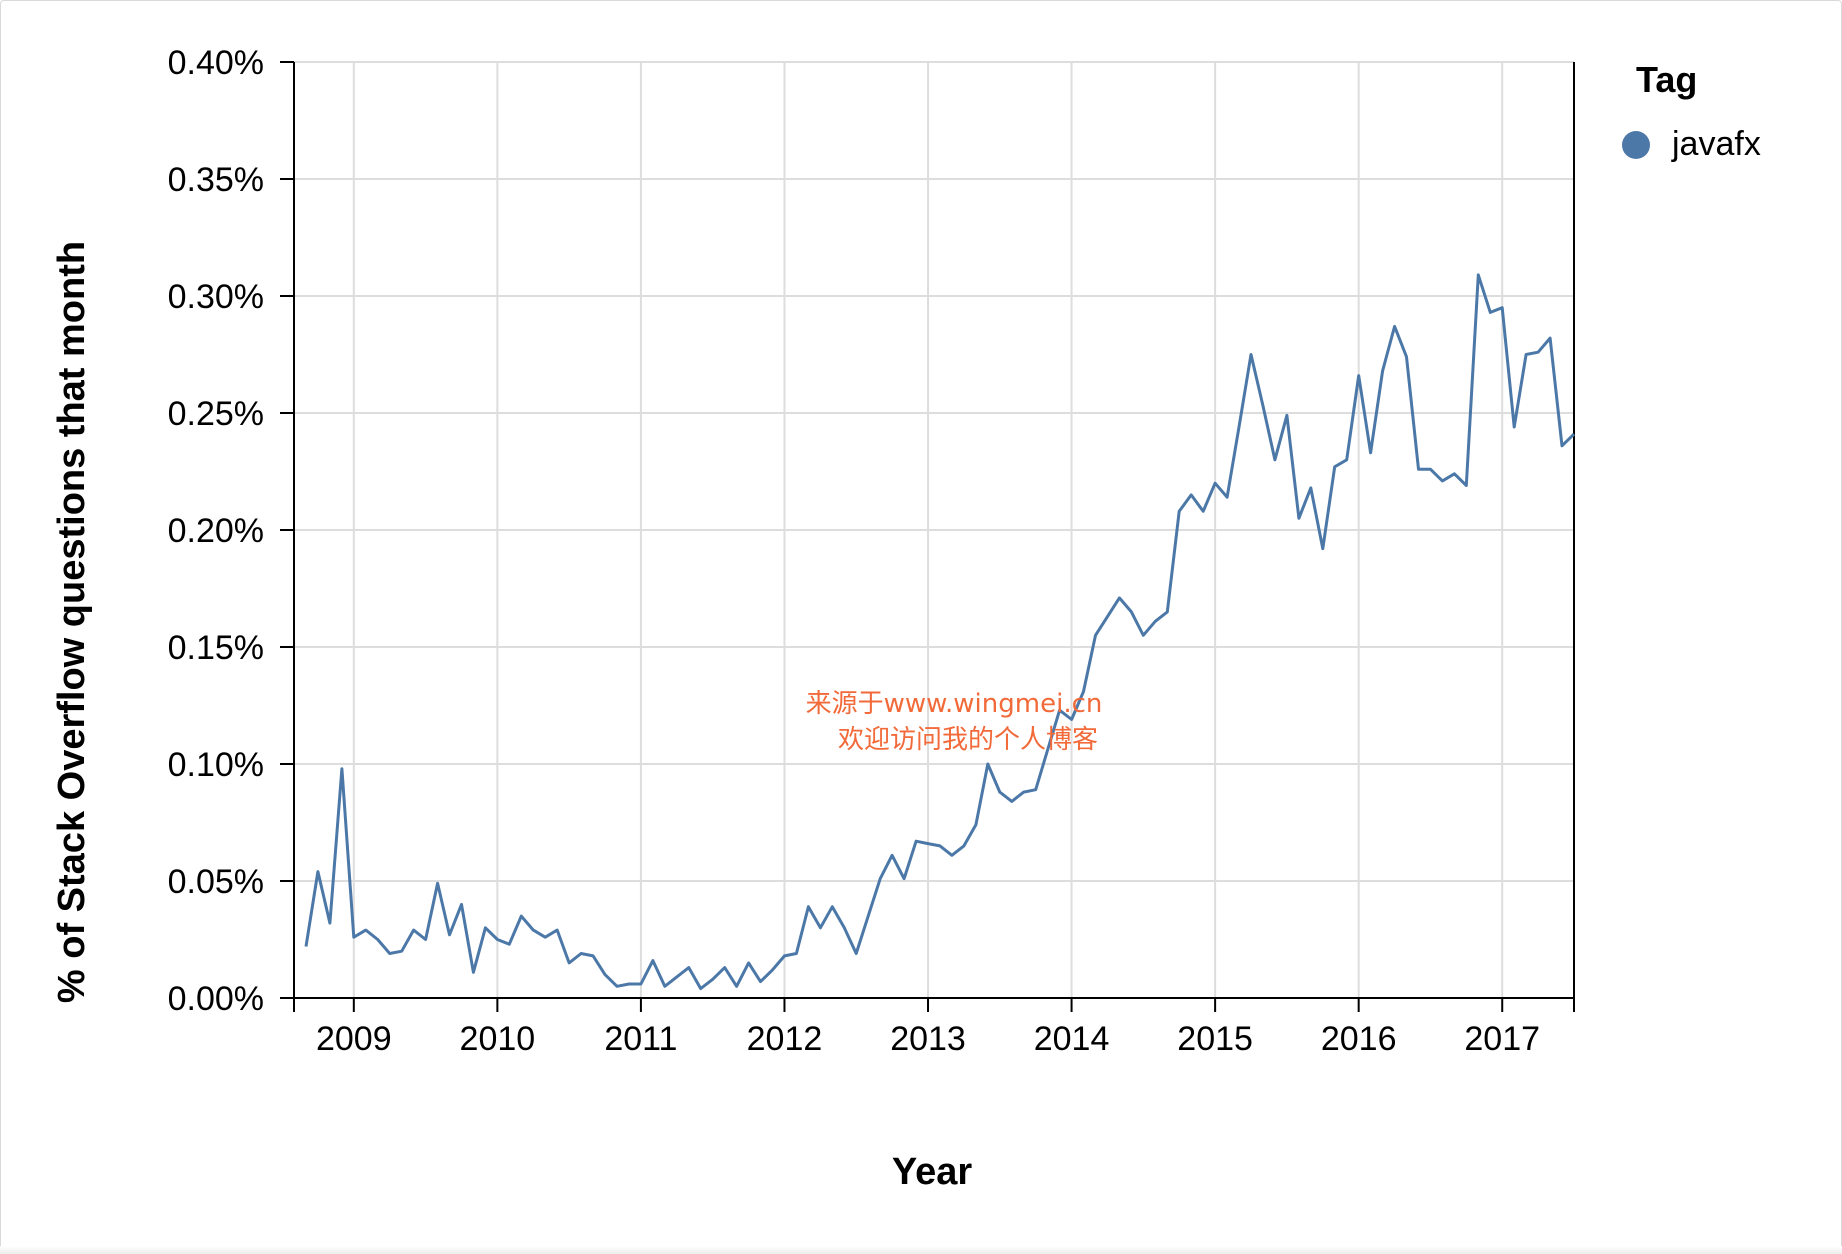 This screenshot has width=1842, height=1254. What do you see at coordinates (1502, 1039) in the screenshot?
I see `x-tick-label: 2017` at bounding box center [1502, 1039].